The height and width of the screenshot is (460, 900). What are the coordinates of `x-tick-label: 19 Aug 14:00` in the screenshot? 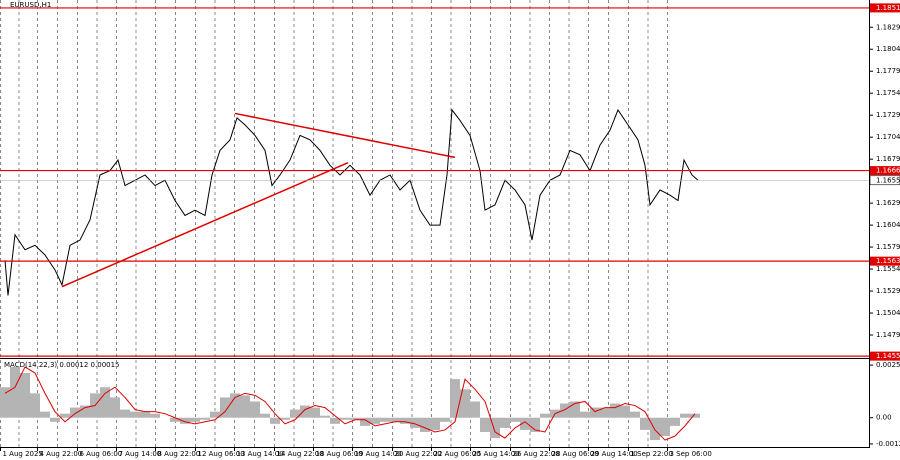 It's located at (378, 454).